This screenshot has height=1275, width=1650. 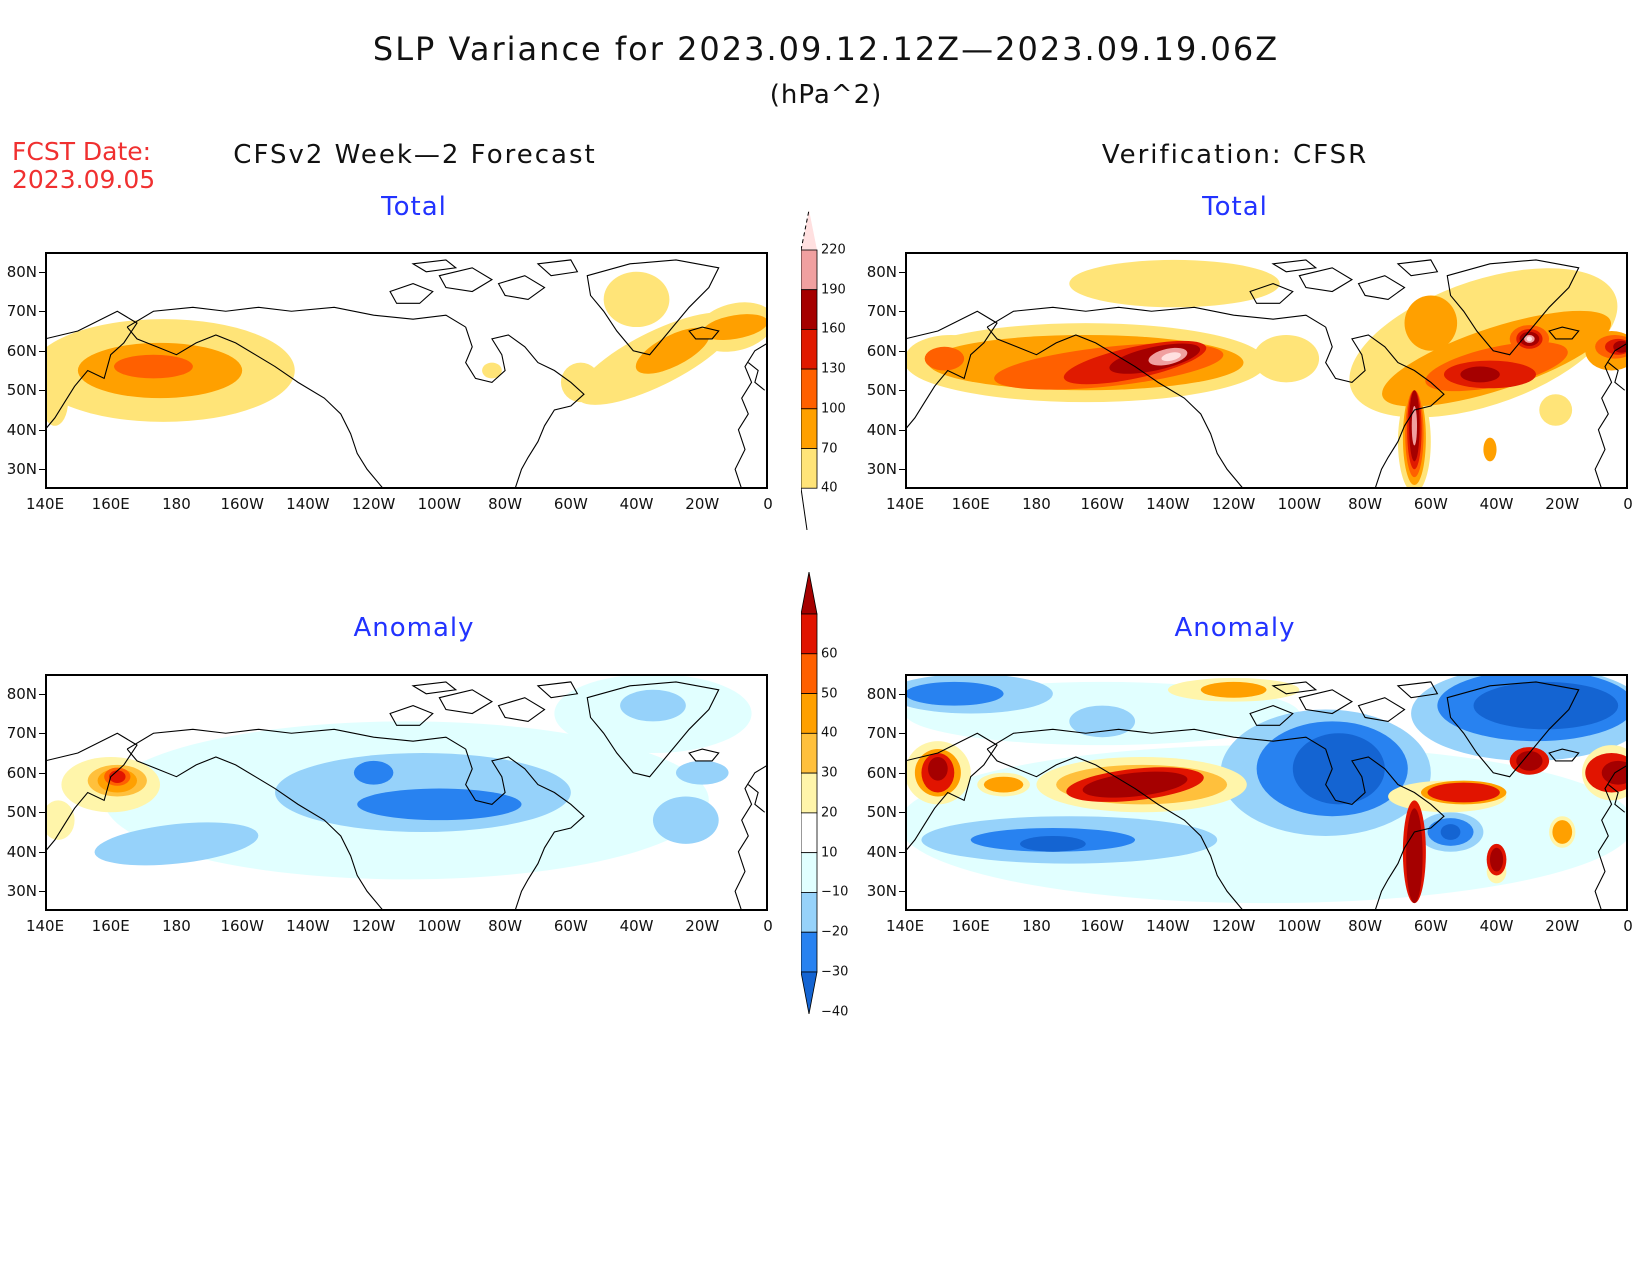 What do you see at coordinates (804, 509) in the screenshot?
I see `colorbar-triangle-edge` at bounding box center [804, 509].